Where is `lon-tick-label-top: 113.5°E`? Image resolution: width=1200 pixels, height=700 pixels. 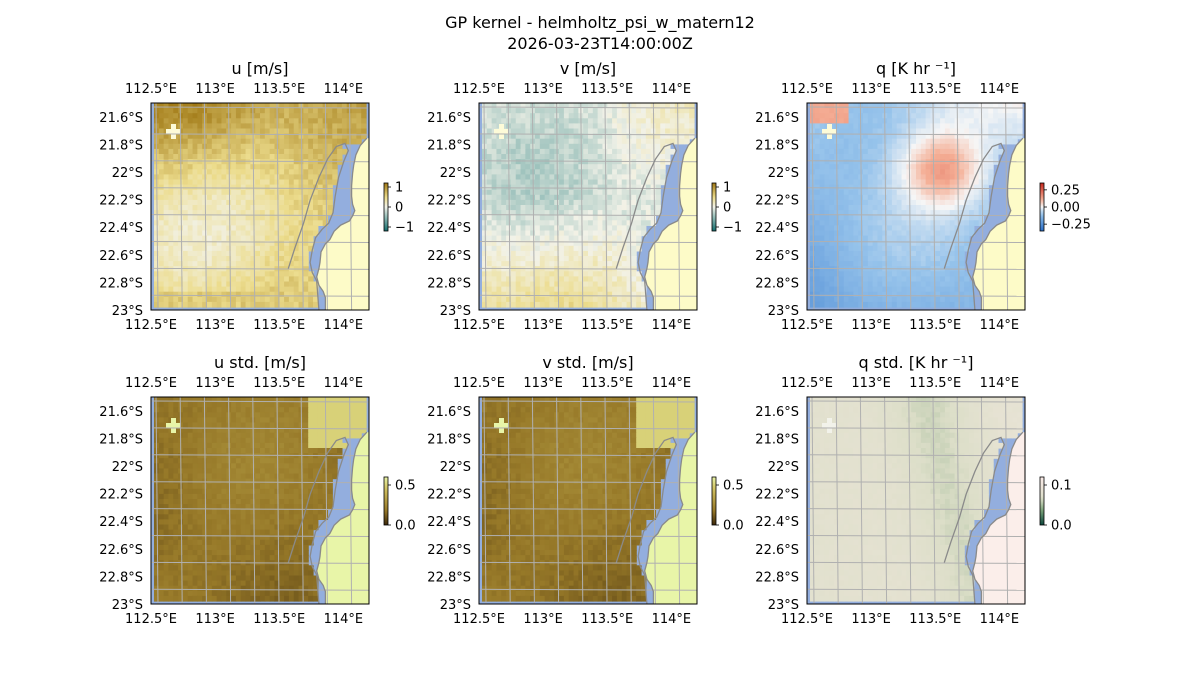 lon-tick-label-top: 113.5°E is located at coordinates (279, 89).